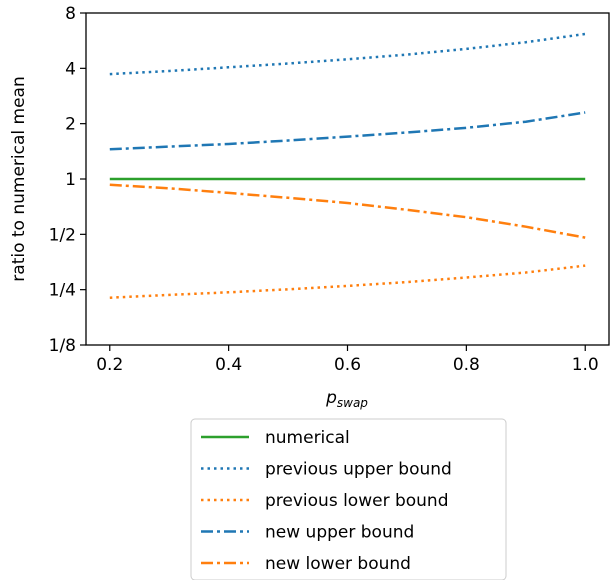 Image resolution: width=616 pixels, height=580 pixels. What do you see at coordinates (109, 365) in the screenshot?
I see `x-tick-label: 0.2` at bounding box center [109, 365].